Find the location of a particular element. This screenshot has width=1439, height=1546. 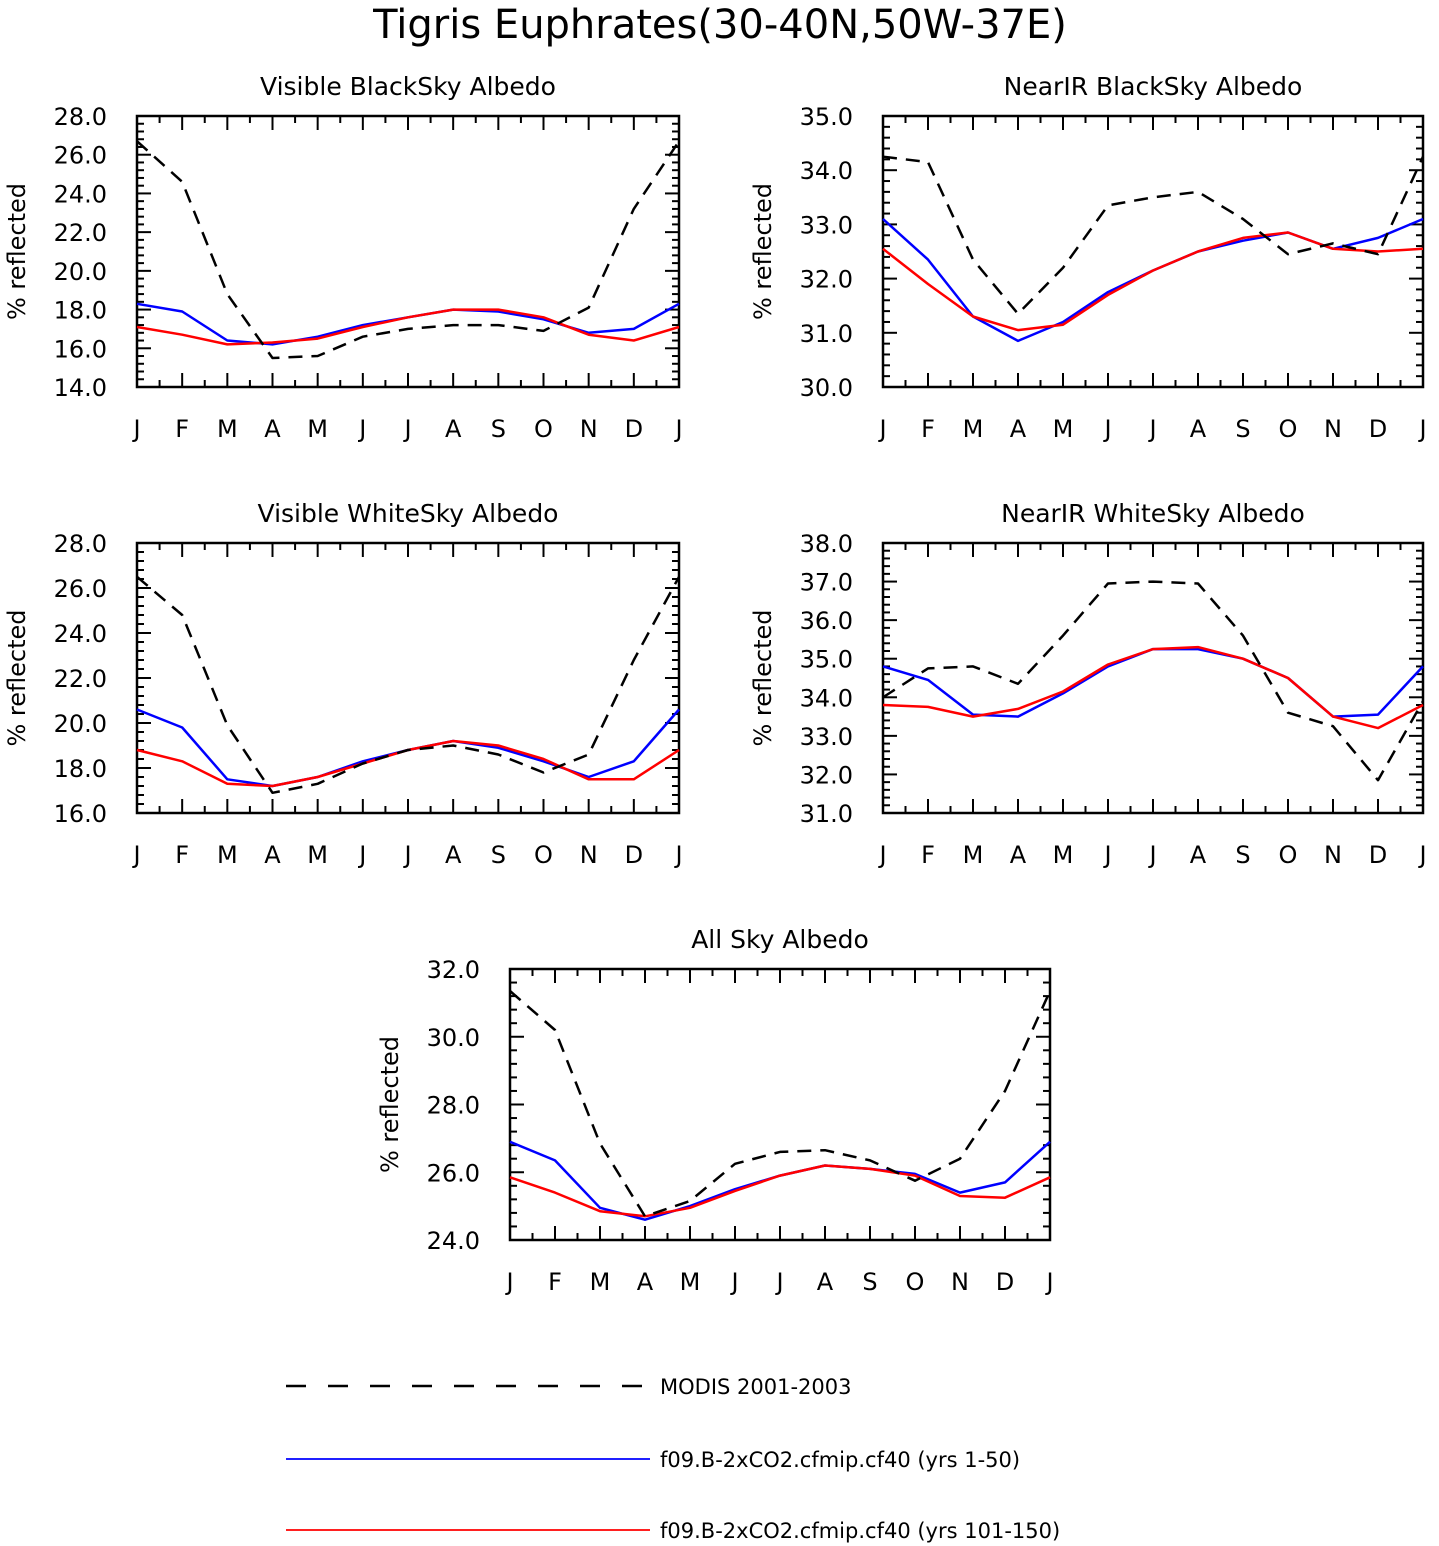

y-tick-label: 35.0 is located at coordinates (826, 117).